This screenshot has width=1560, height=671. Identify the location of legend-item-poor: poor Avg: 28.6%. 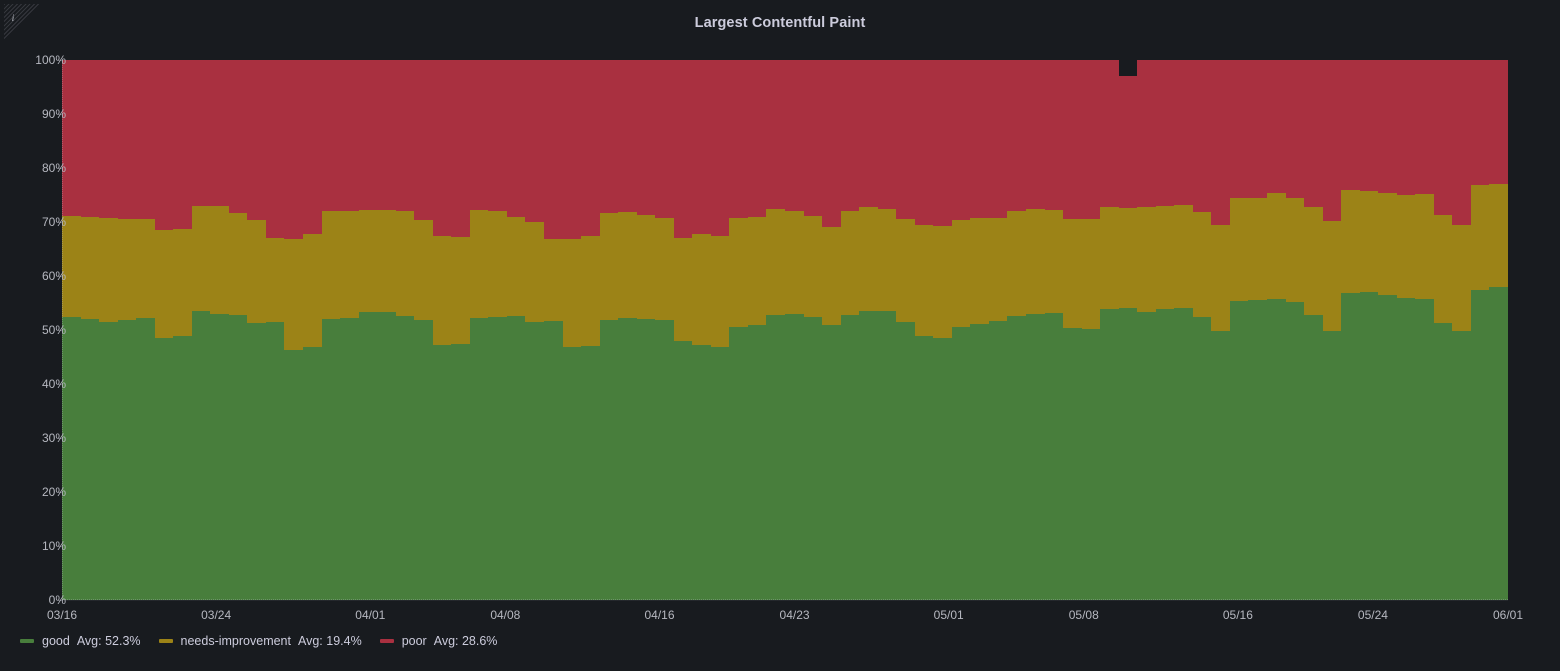
(438, 641).